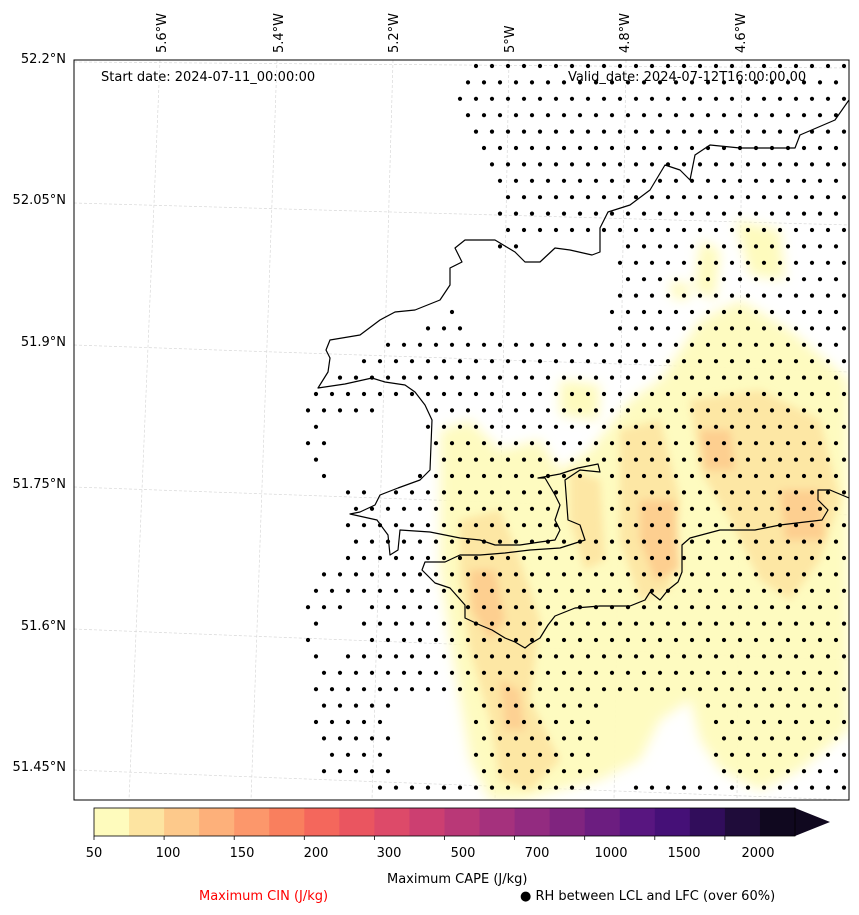  I want to click on cin-legend-label: Maximum CIN (J/kg), so click(264, 896).